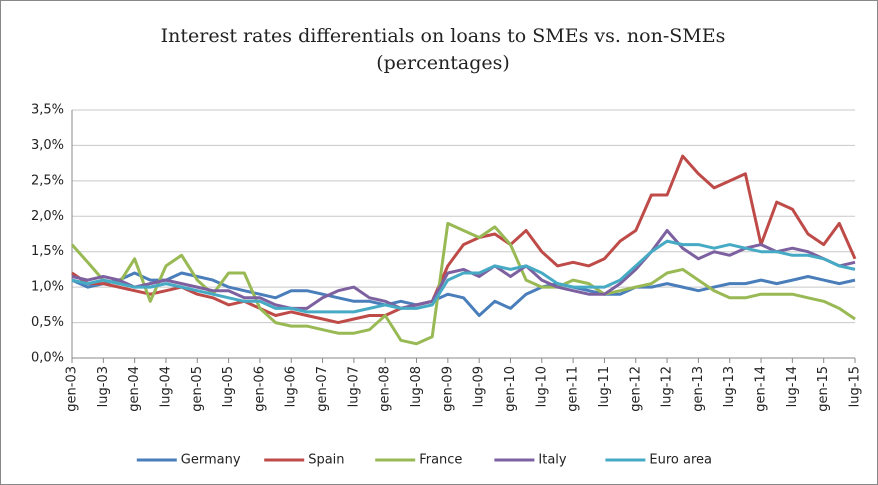 Image resolution: width=878 pixels, height=485 pixels. What do you see at coordinates (291, 386) in the screenshot?
I see `x-tick-label: lug-06` at bounding box center [291, 386].